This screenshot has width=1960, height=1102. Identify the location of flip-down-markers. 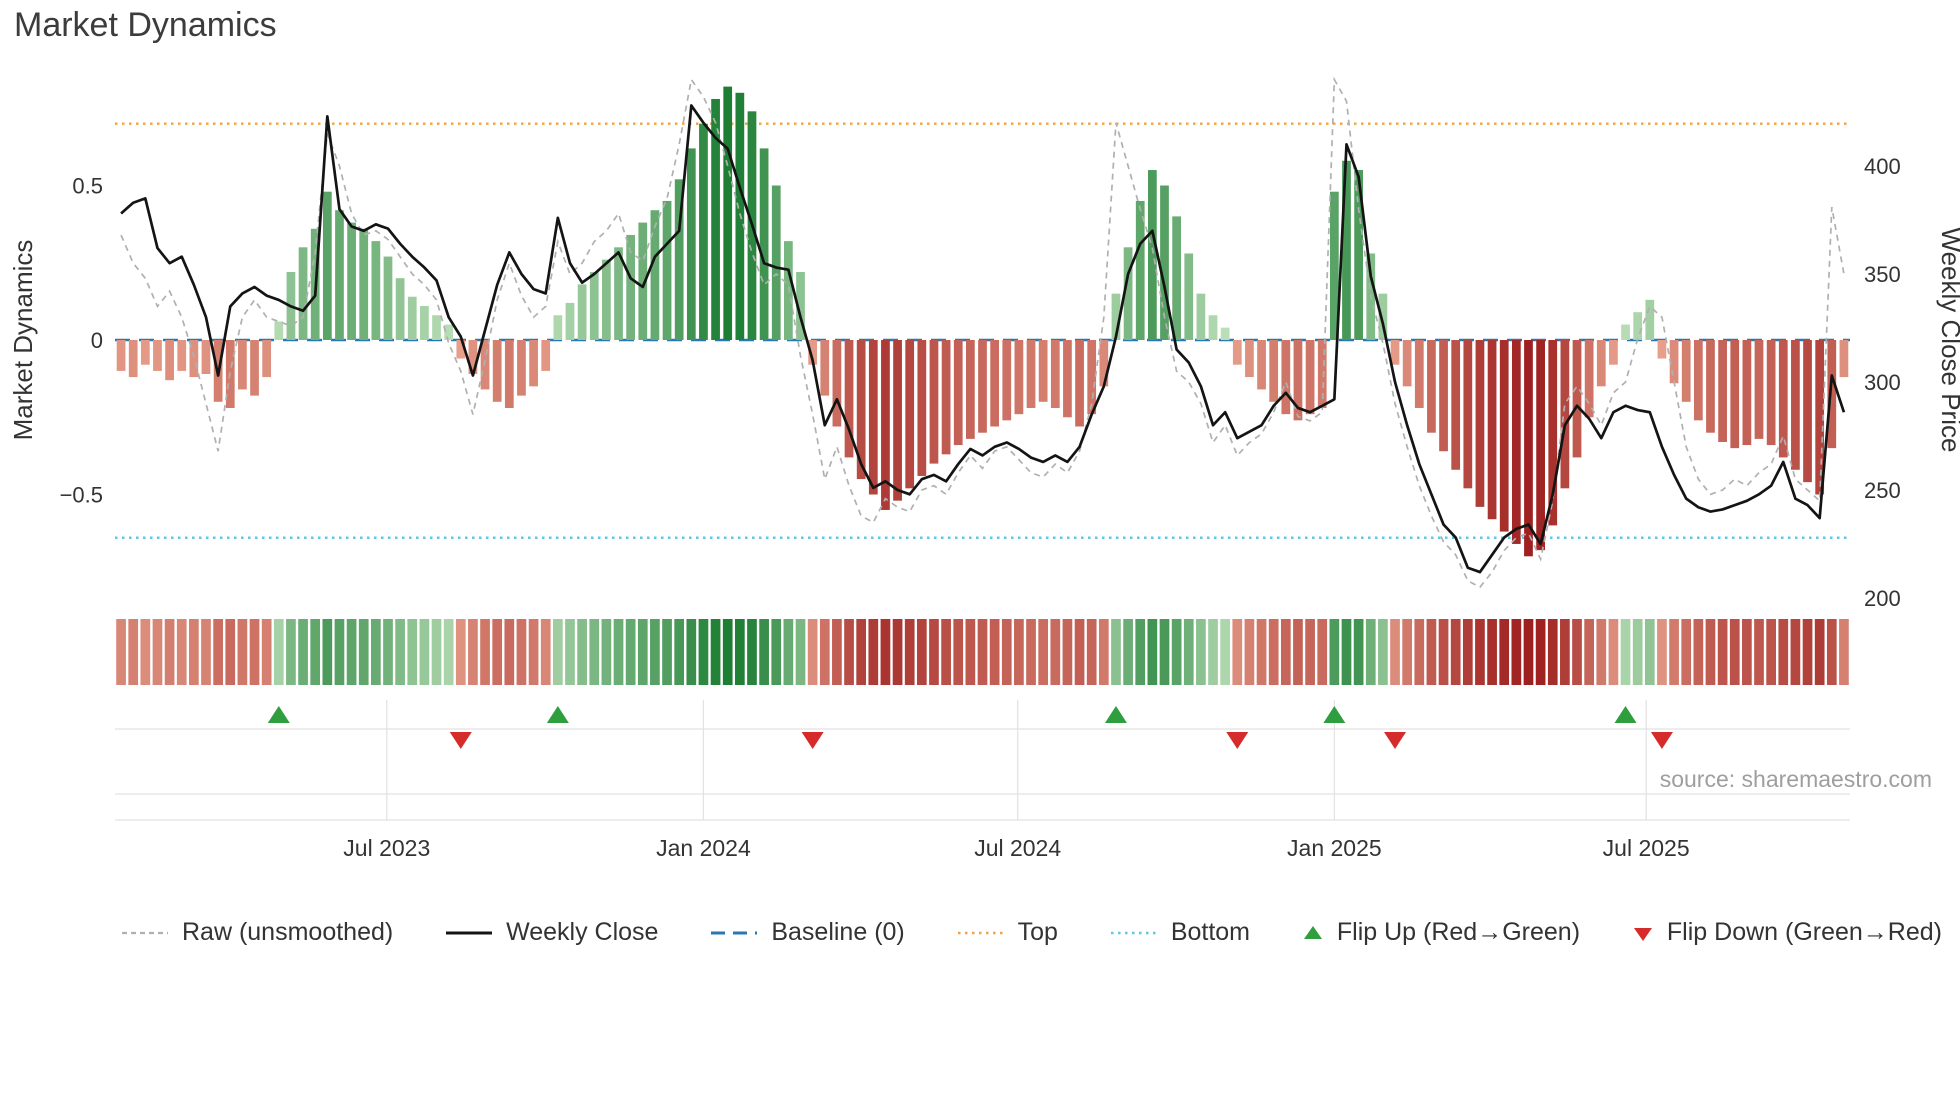
(1061, 740).